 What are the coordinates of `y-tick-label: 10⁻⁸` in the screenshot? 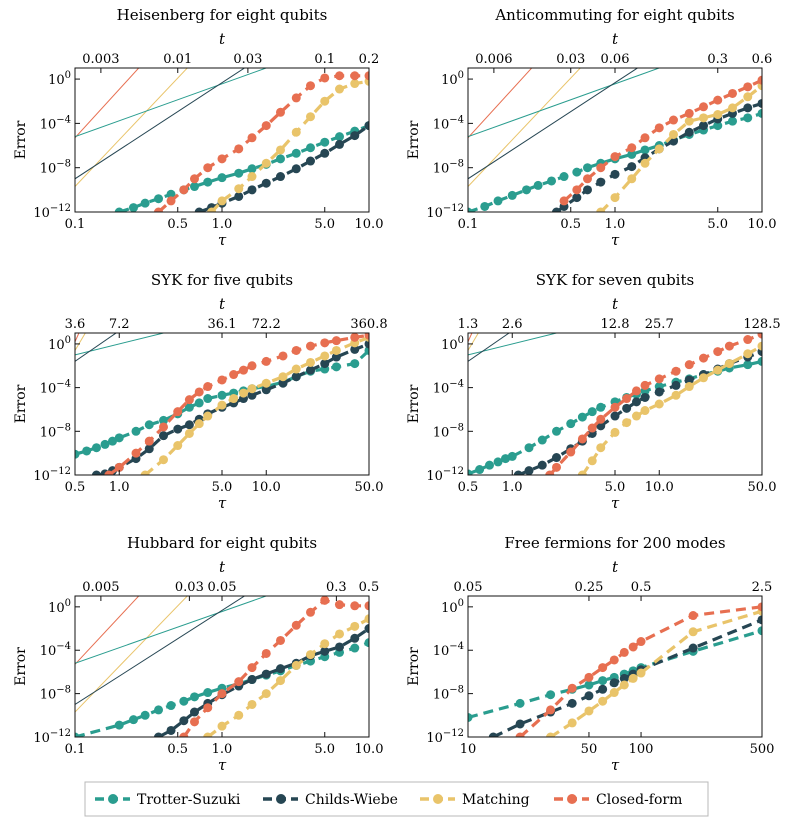 It's located at (55, 168).